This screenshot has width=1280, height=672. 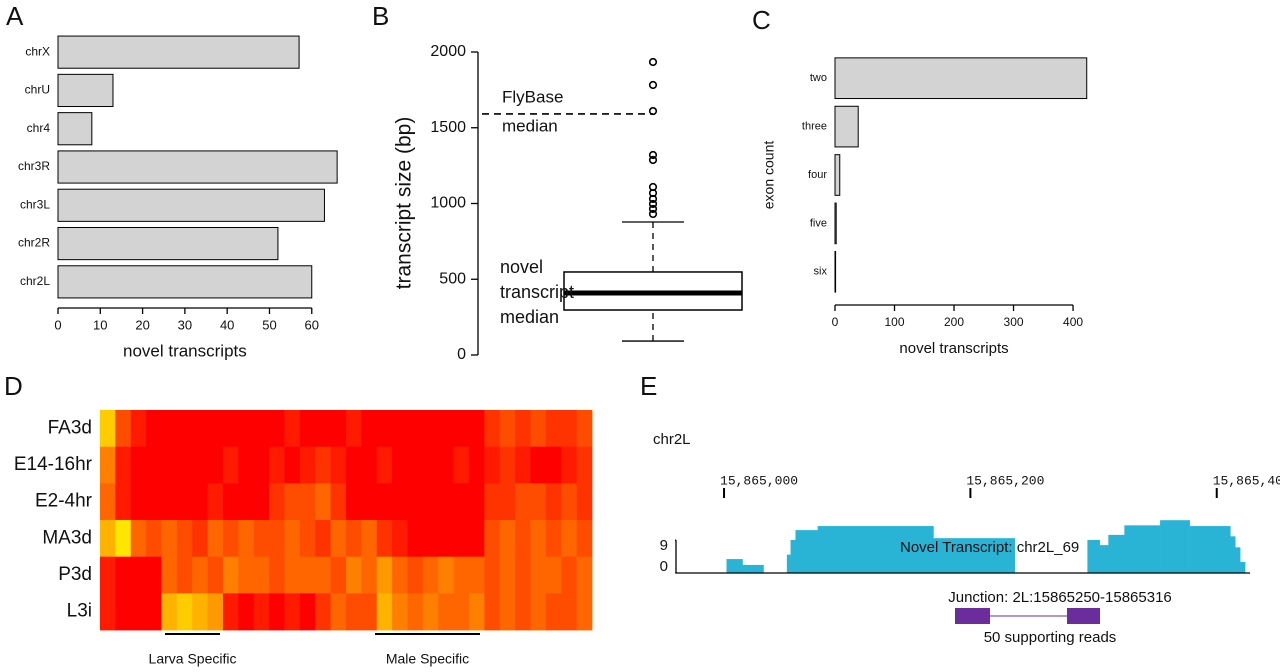 What do you see at coordinates (769, 175) in the screenshot?
I see `y-axis-label: exon count` at bounding box center [769, 175].